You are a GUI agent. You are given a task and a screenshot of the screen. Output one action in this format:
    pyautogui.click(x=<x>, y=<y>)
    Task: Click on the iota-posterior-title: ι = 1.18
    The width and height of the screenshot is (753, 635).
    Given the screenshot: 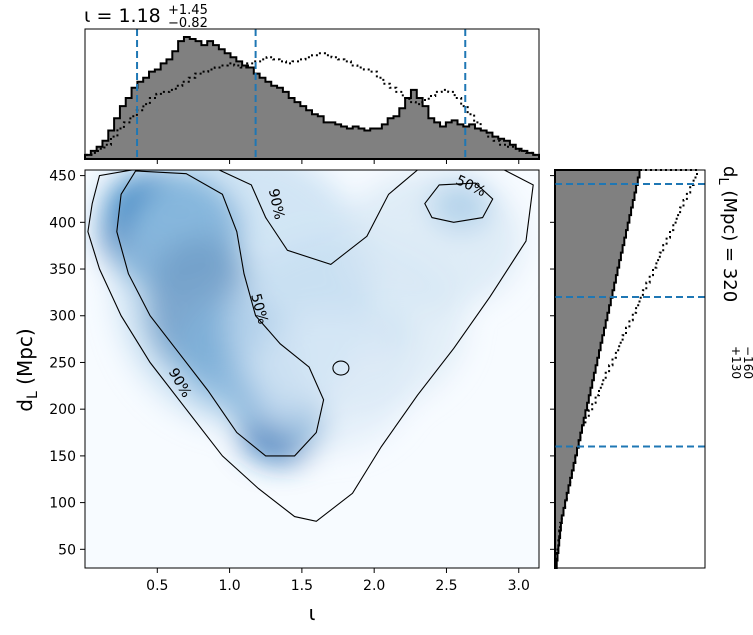 What is the action you would take?
    pyautogui.click(x=122, y=16)
    